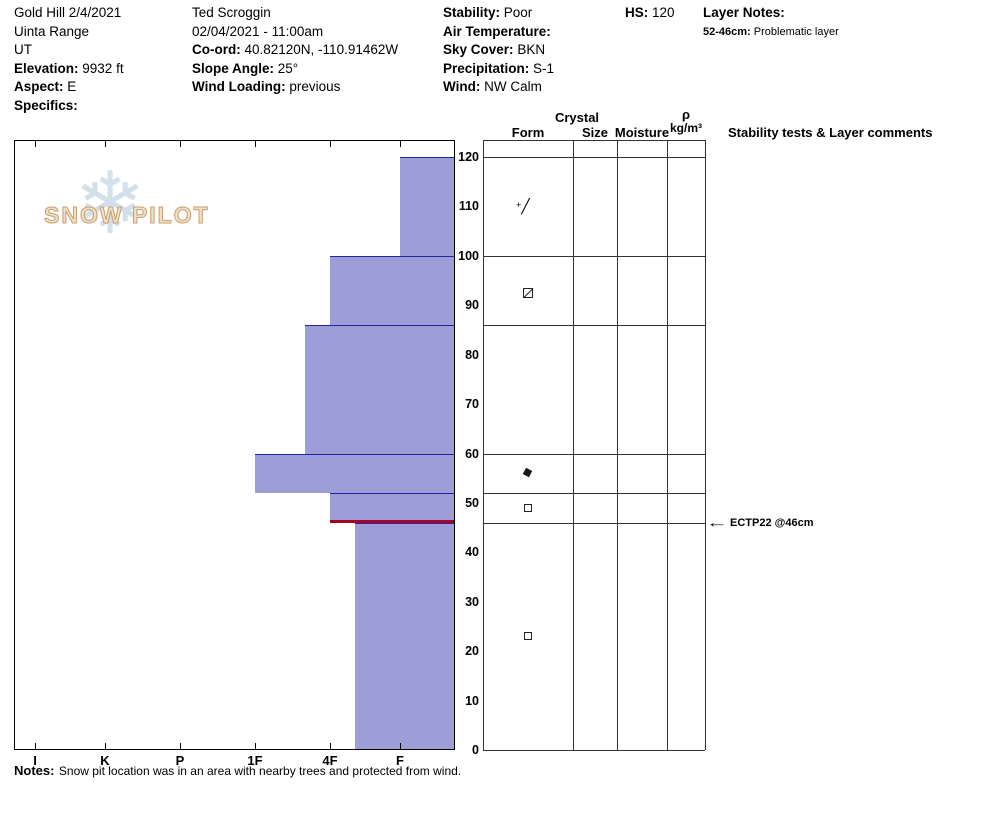 The height and width of the screenshot is (840, 994). Describe the element at coordinates (468, 206) in the screenshot. I see `height-axis-label: 110` at that location.